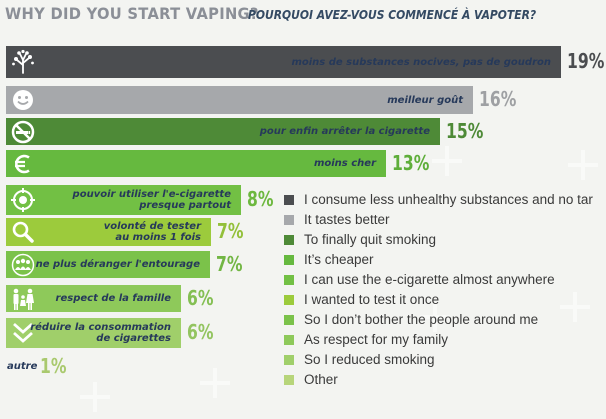 Image resolution: width=606 pixels, height=419 pixels. What do you see at coordinates (411, 162) in the screenshot?
I see `data-label: 13%` at bounding box center [411, 162].